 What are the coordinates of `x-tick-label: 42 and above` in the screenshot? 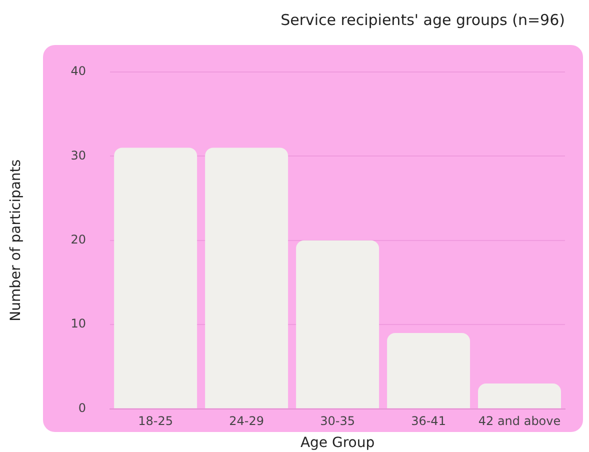 It's located at (519, 421).